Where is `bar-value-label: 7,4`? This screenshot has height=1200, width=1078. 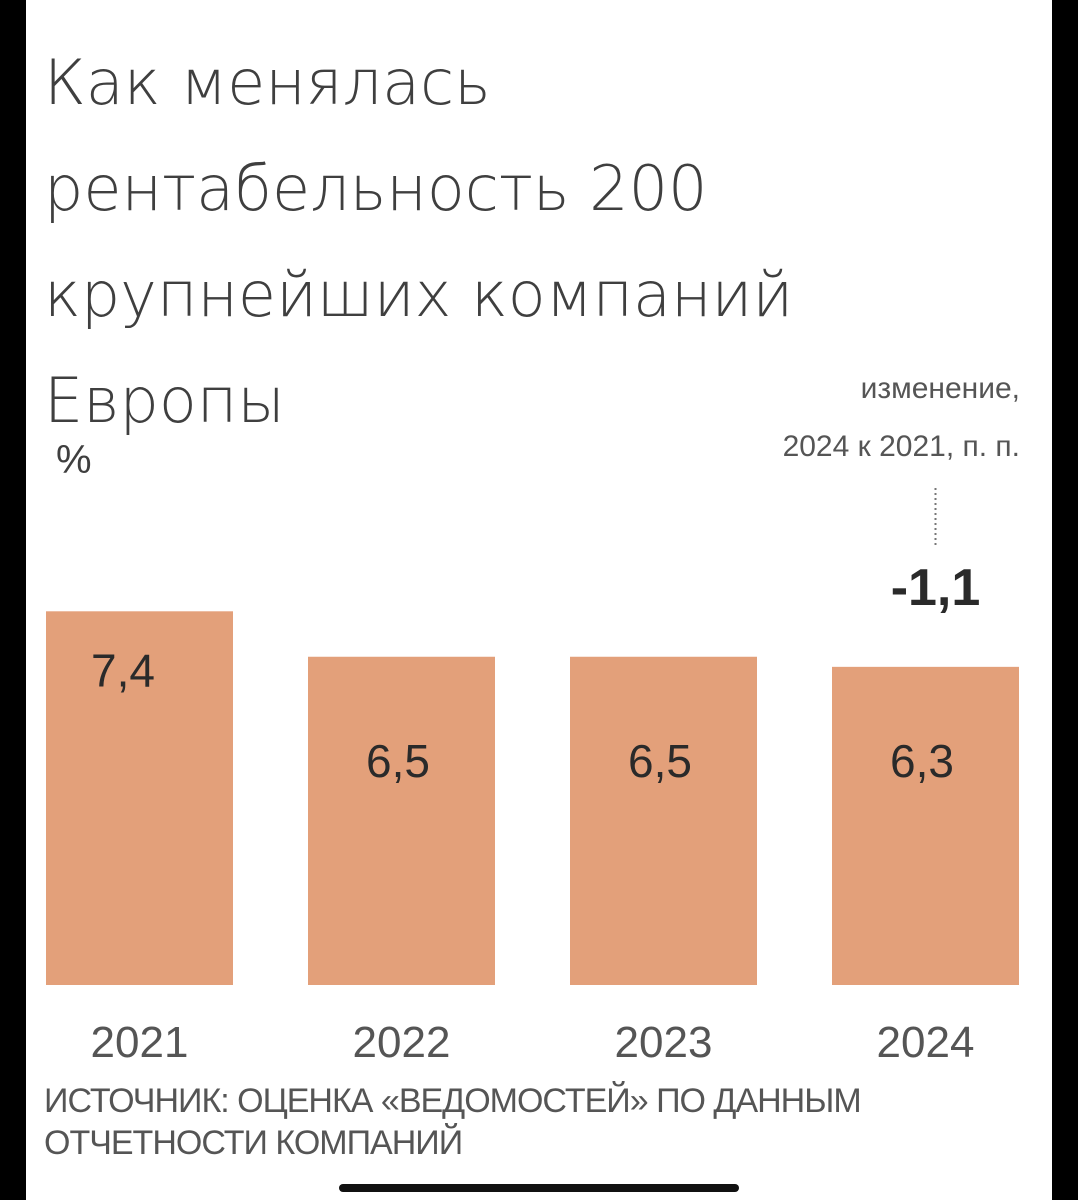 bar-value-label: 7,4 is located at coordinates (123, 670).